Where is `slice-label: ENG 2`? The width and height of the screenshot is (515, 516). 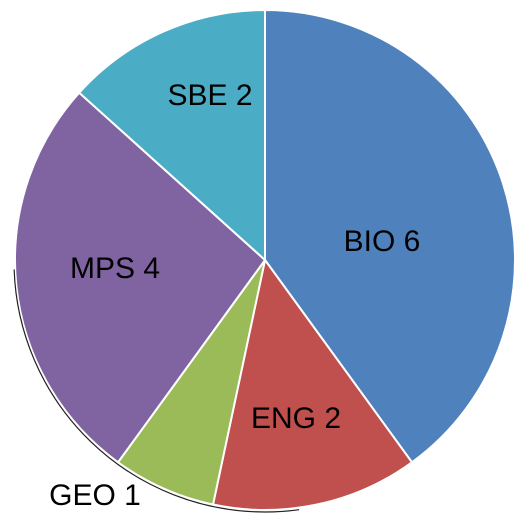
slice-label: ENG 2 is located at coordinates (296, 418).